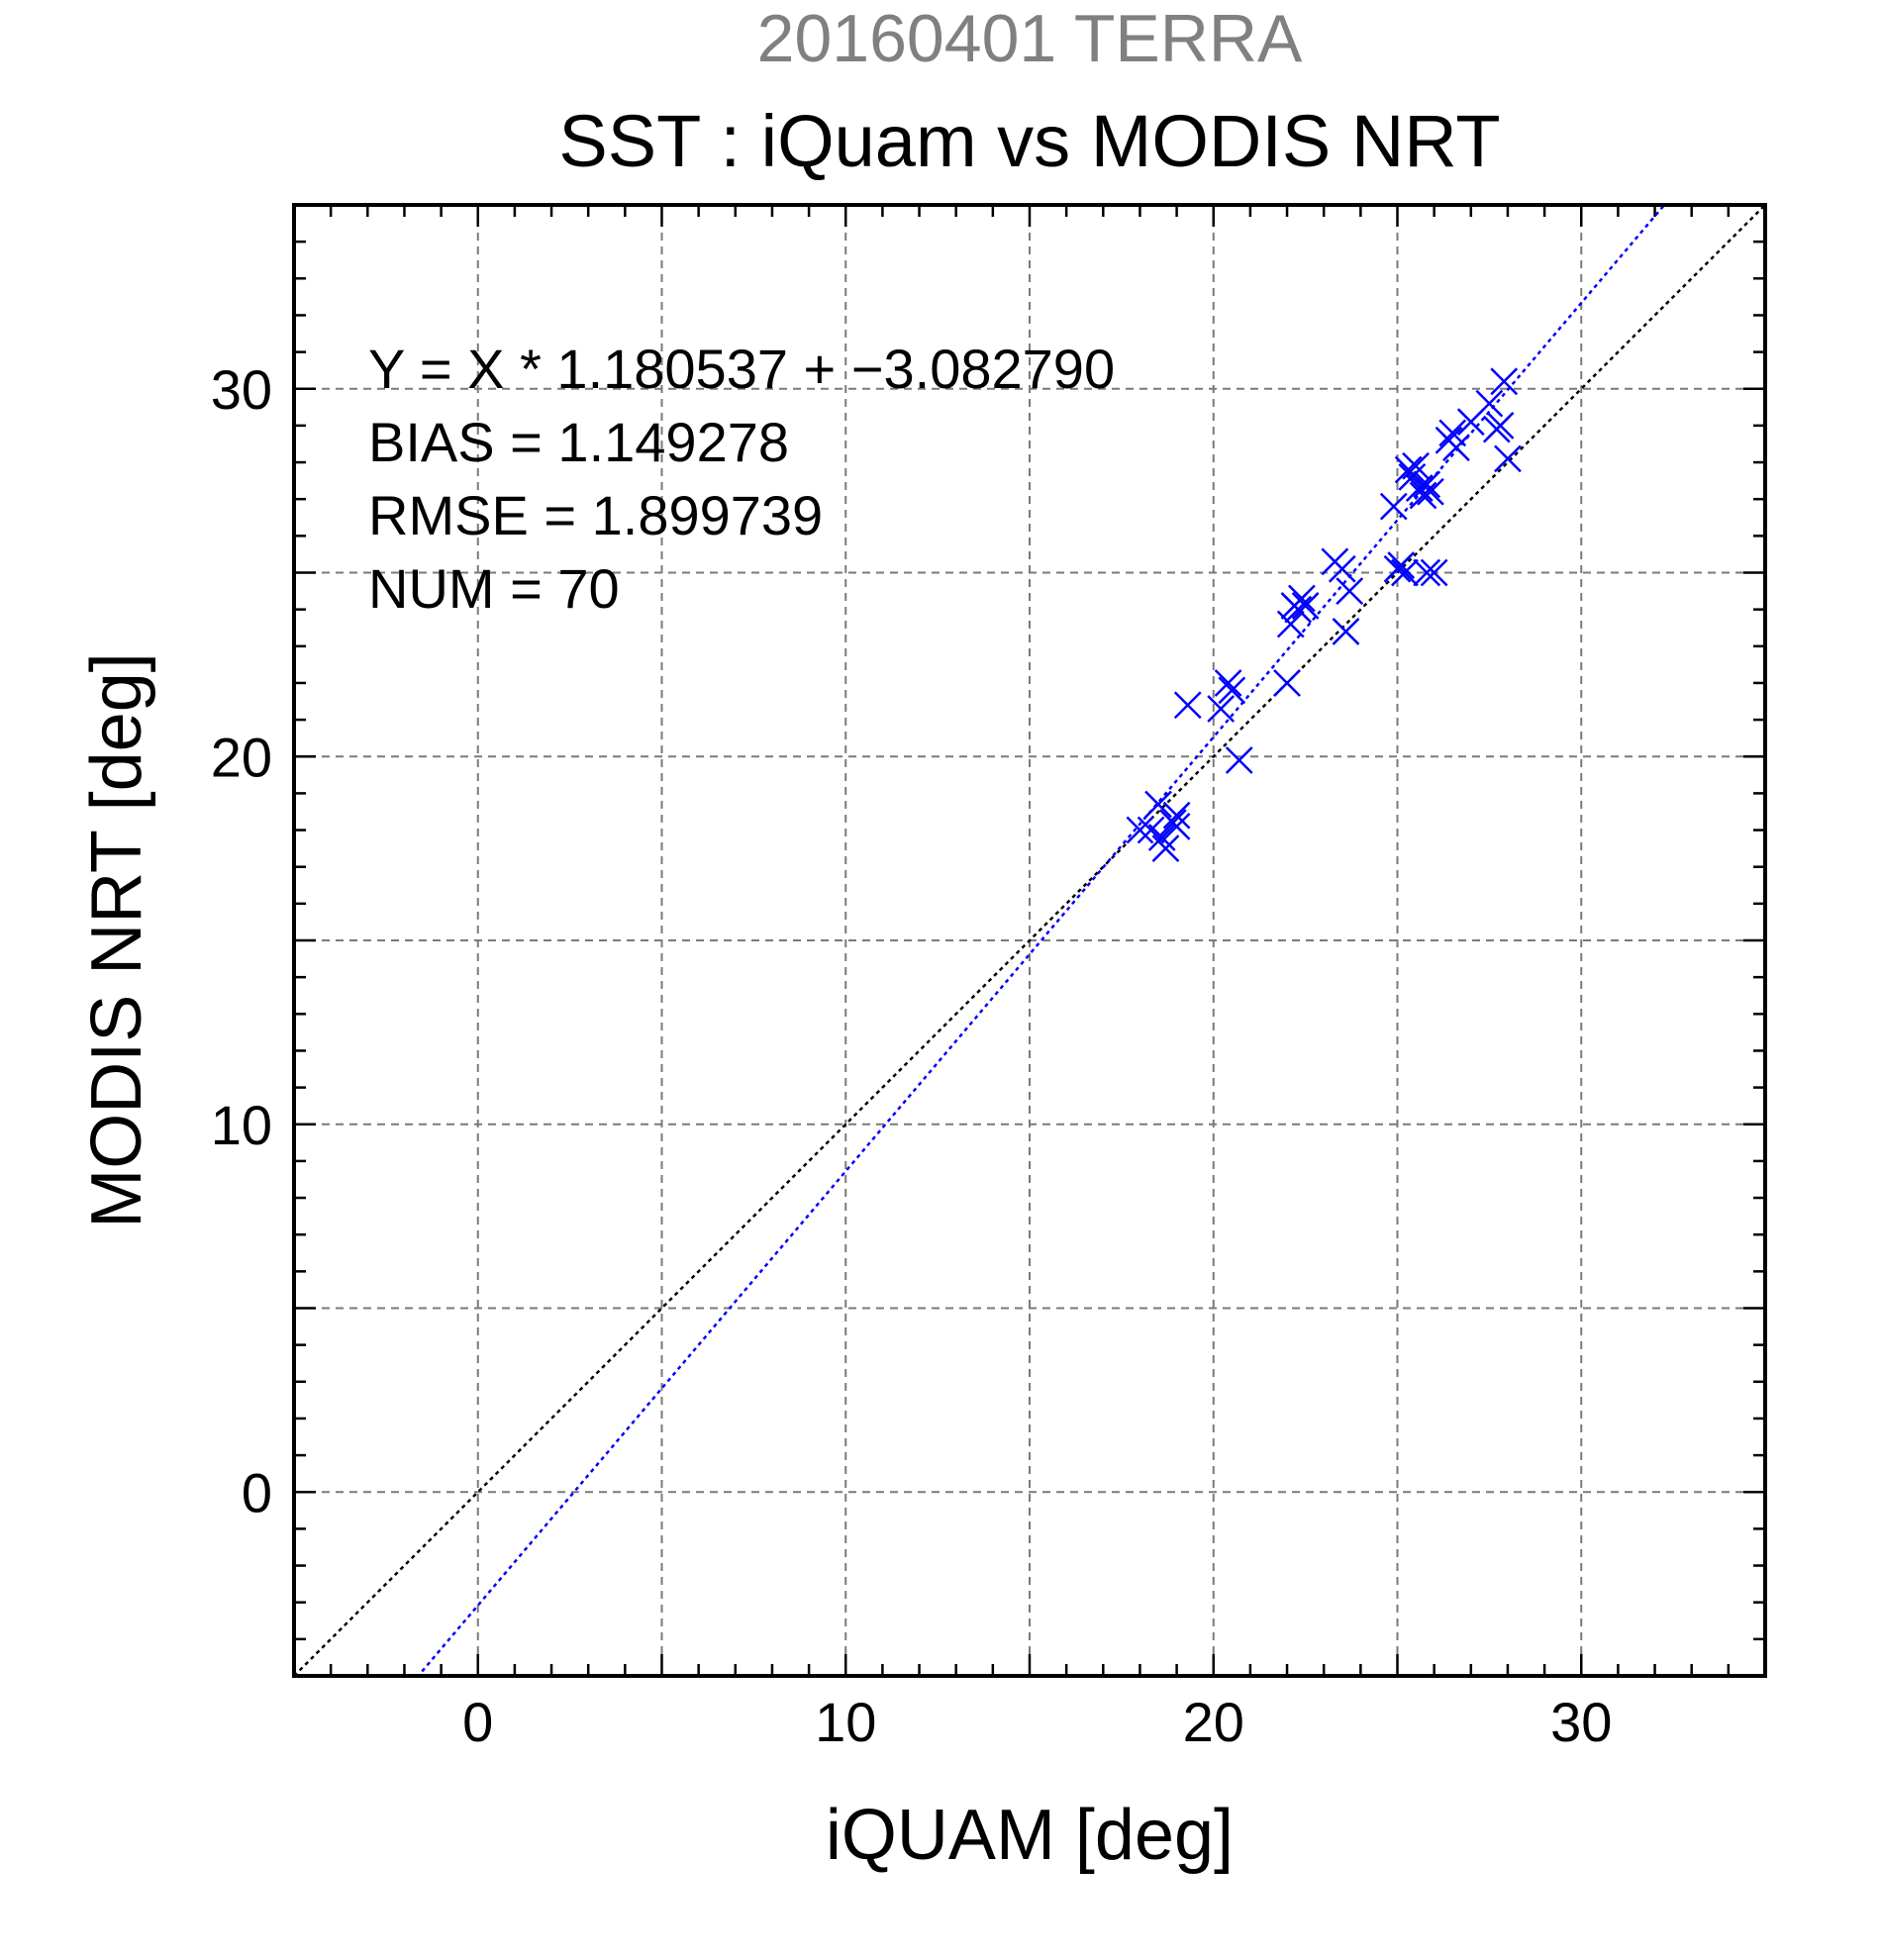  I want to click on data-points, so click(1324, 615).